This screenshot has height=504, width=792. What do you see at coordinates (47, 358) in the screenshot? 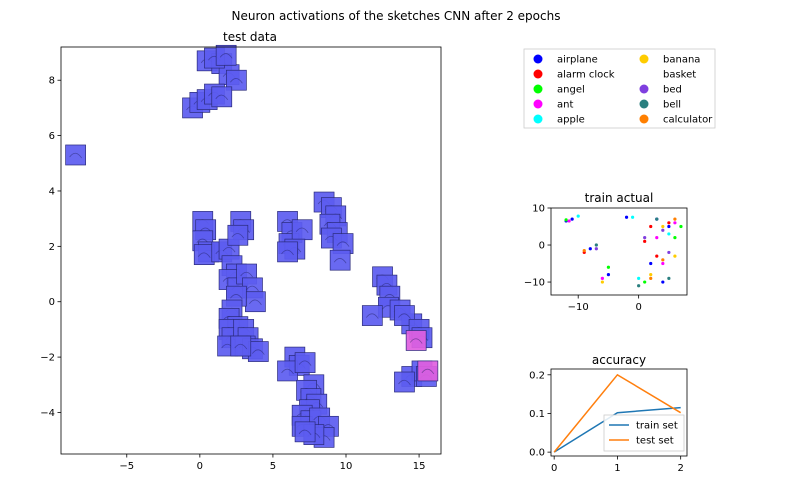
I see `y-tick-label: −2` at bounding box center [47, 358].